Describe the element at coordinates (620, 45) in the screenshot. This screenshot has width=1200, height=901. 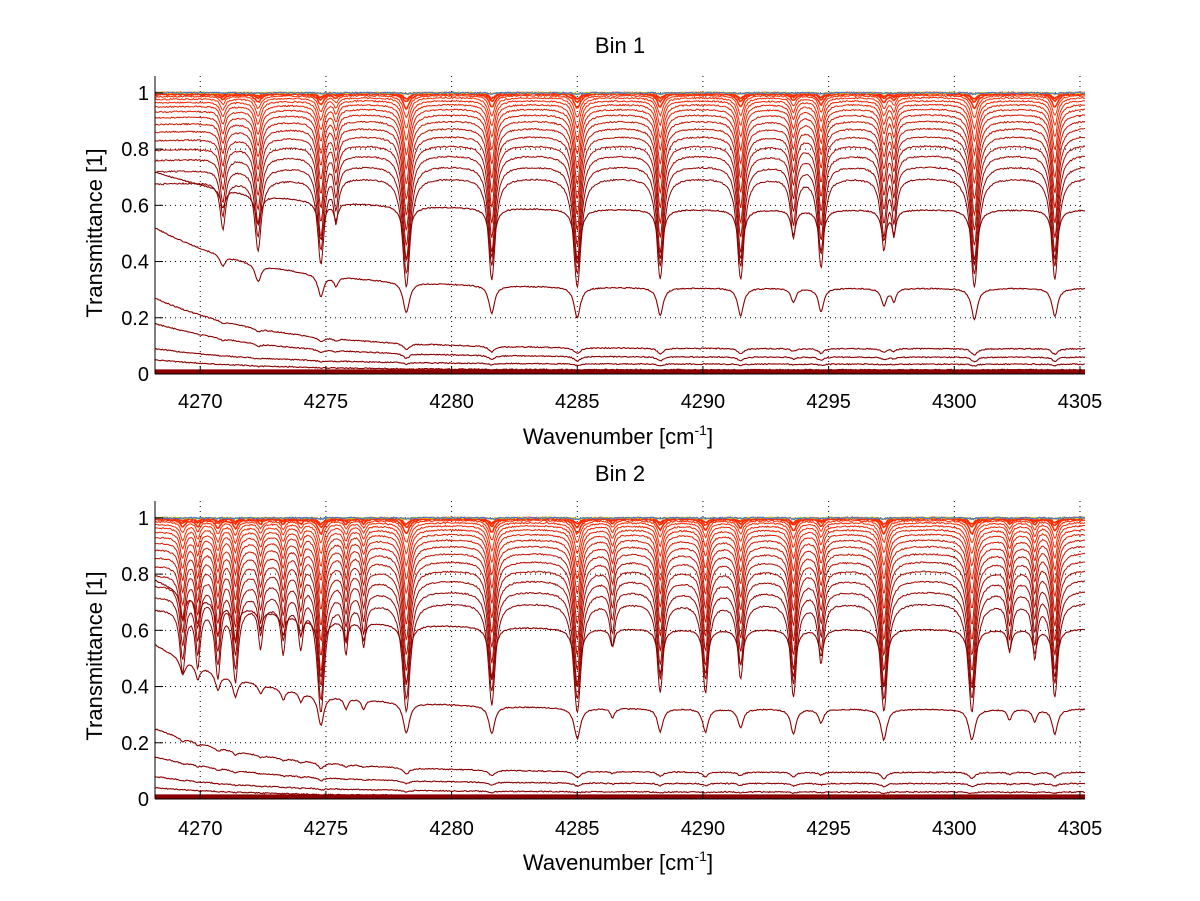
I see `chart-title: Bin 1` at that location.